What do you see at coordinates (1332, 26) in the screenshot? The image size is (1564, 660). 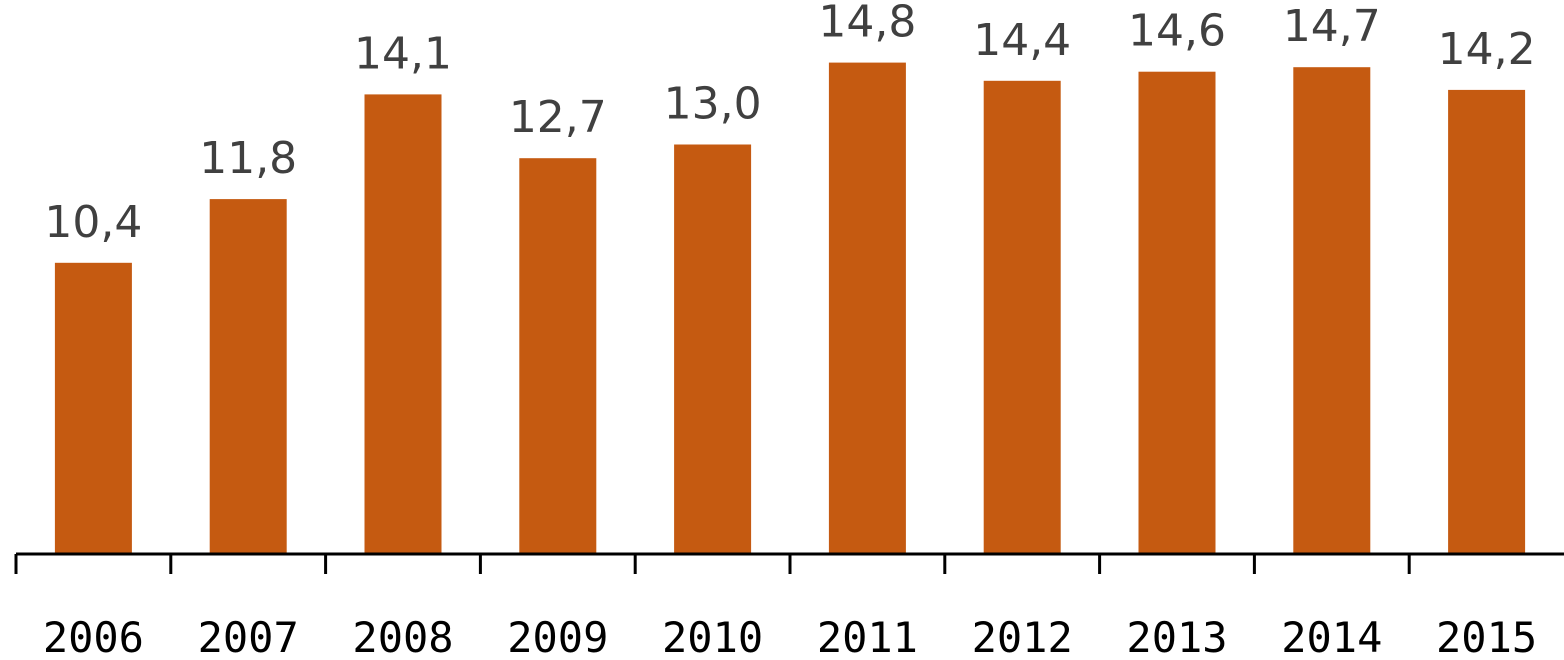 I see `data-label-2014: 14,7` at bounding box center [1332, 26].